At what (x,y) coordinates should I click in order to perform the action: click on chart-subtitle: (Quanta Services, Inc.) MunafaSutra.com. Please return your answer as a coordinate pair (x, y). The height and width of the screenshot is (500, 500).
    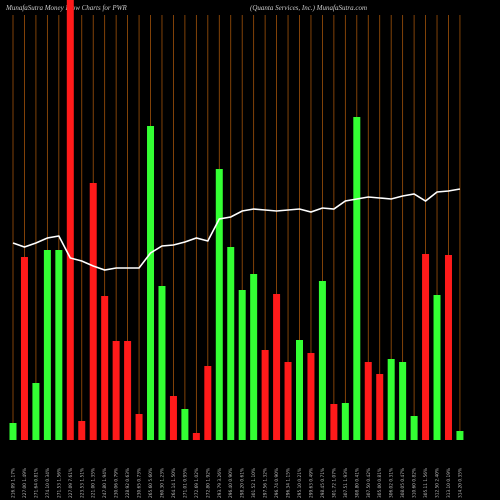
    Looking at the image, I should click on (308, 8).